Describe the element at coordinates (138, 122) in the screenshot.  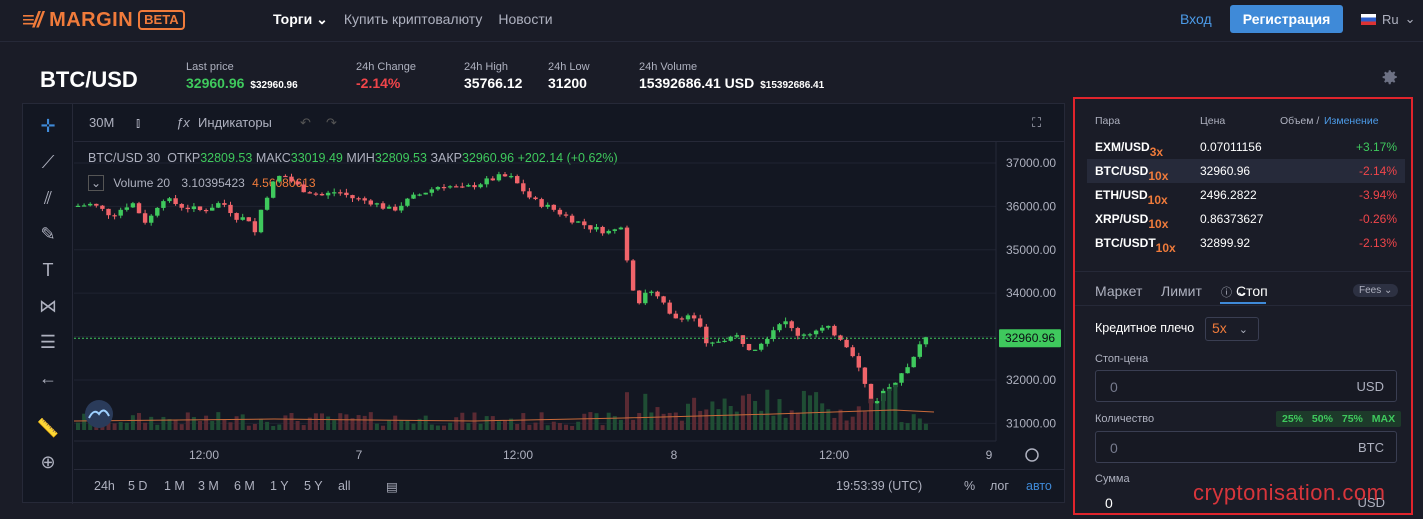
I see `candles-icon: ⫾` at that location.